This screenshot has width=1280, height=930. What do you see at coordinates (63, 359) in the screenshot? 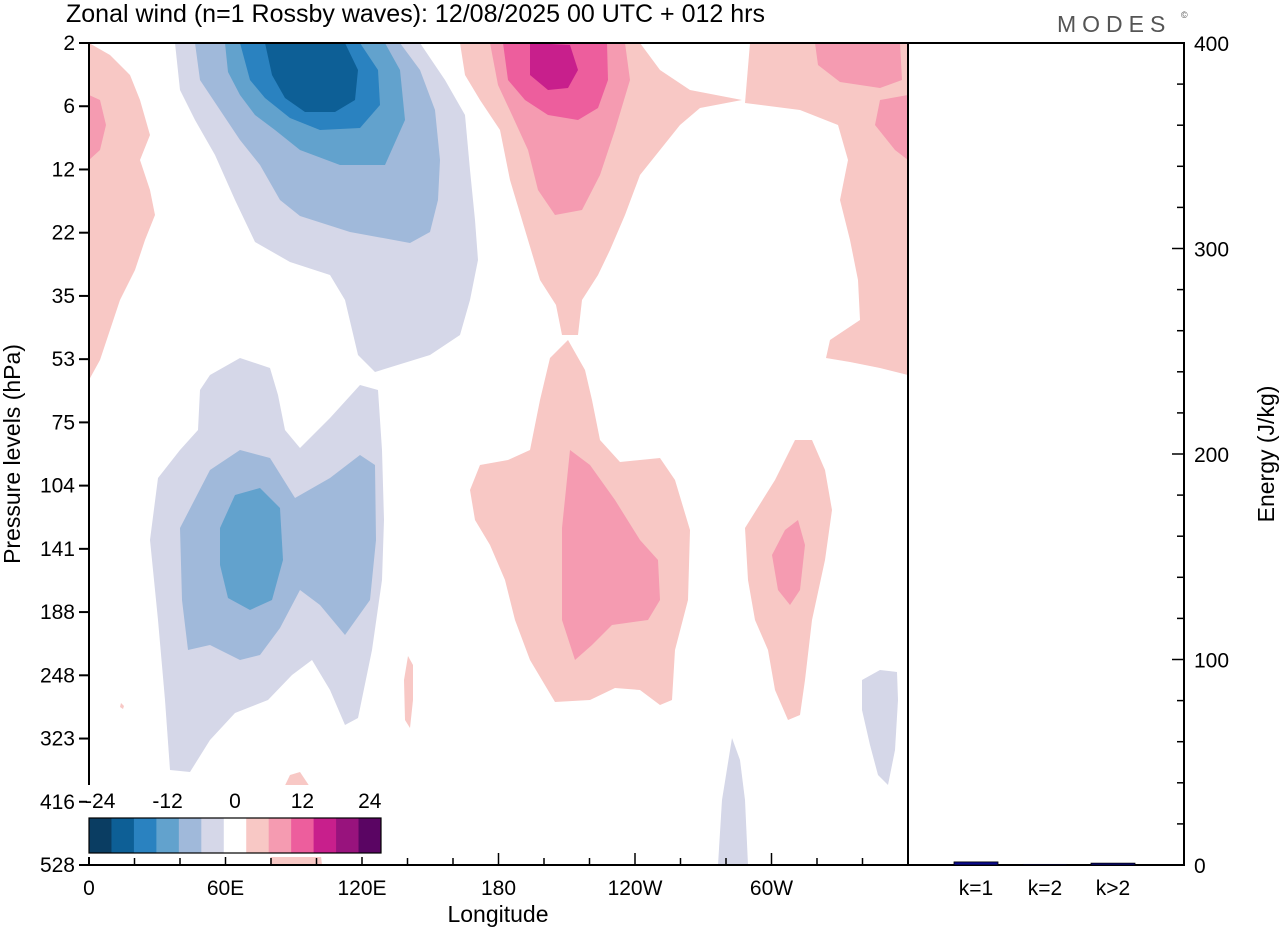
I see `y-tick-label: 53` at bounding box center [63, 359].